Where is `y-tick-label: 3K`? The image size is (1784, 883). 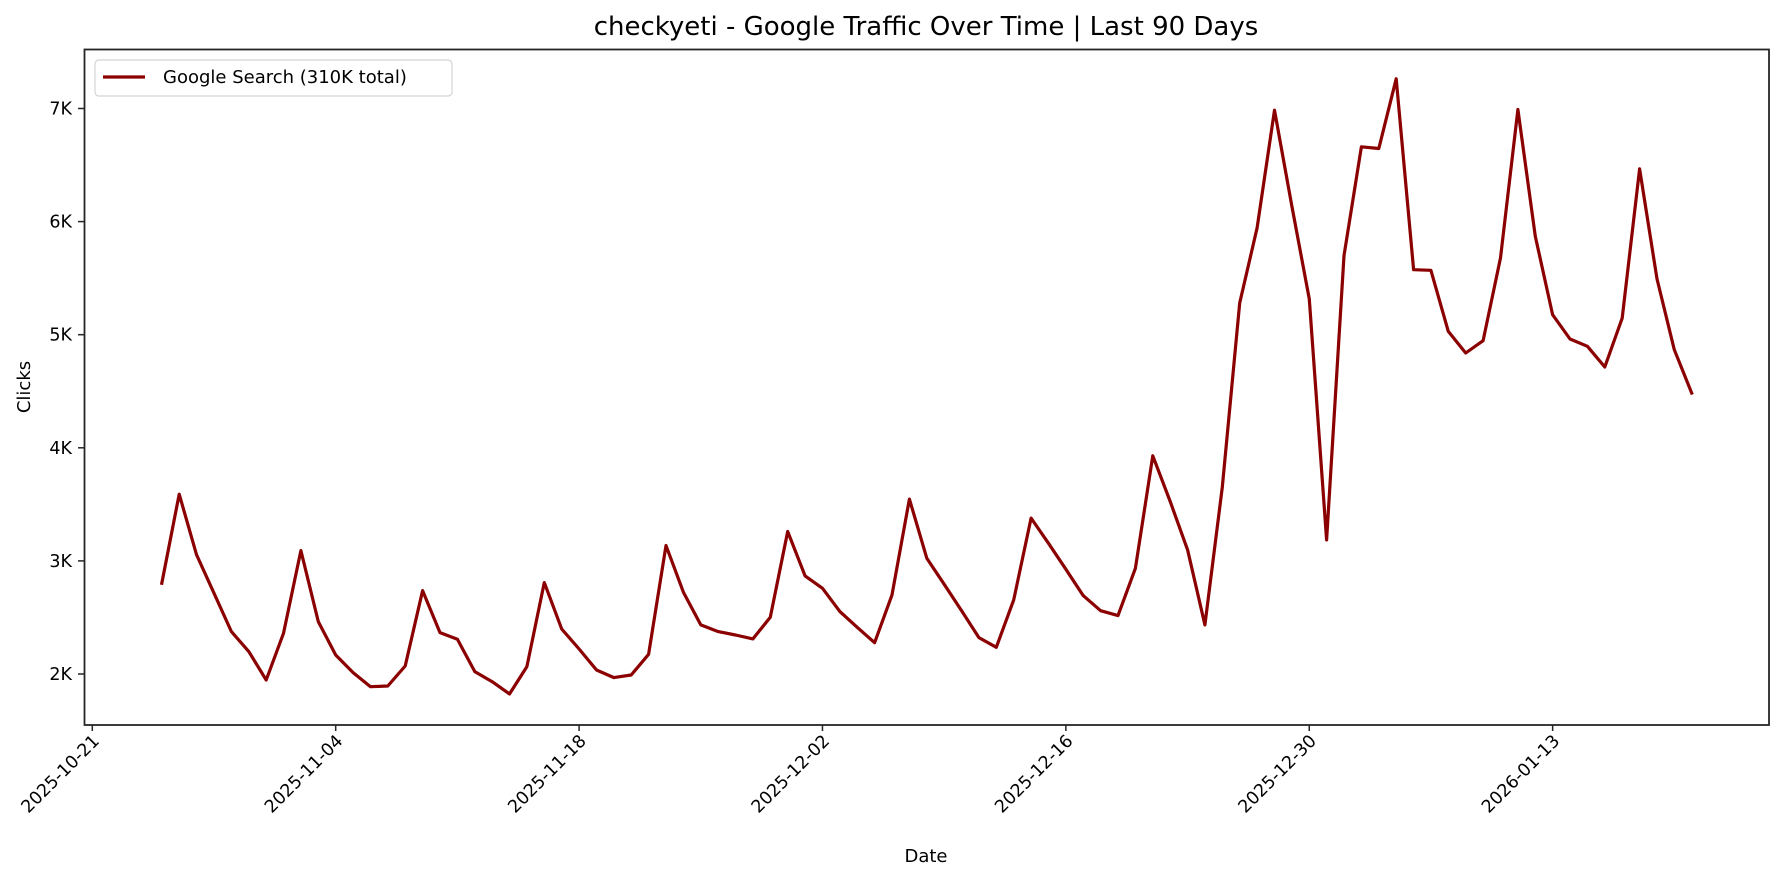 y-tick-label: 3K is located at coordinates (60, 562).